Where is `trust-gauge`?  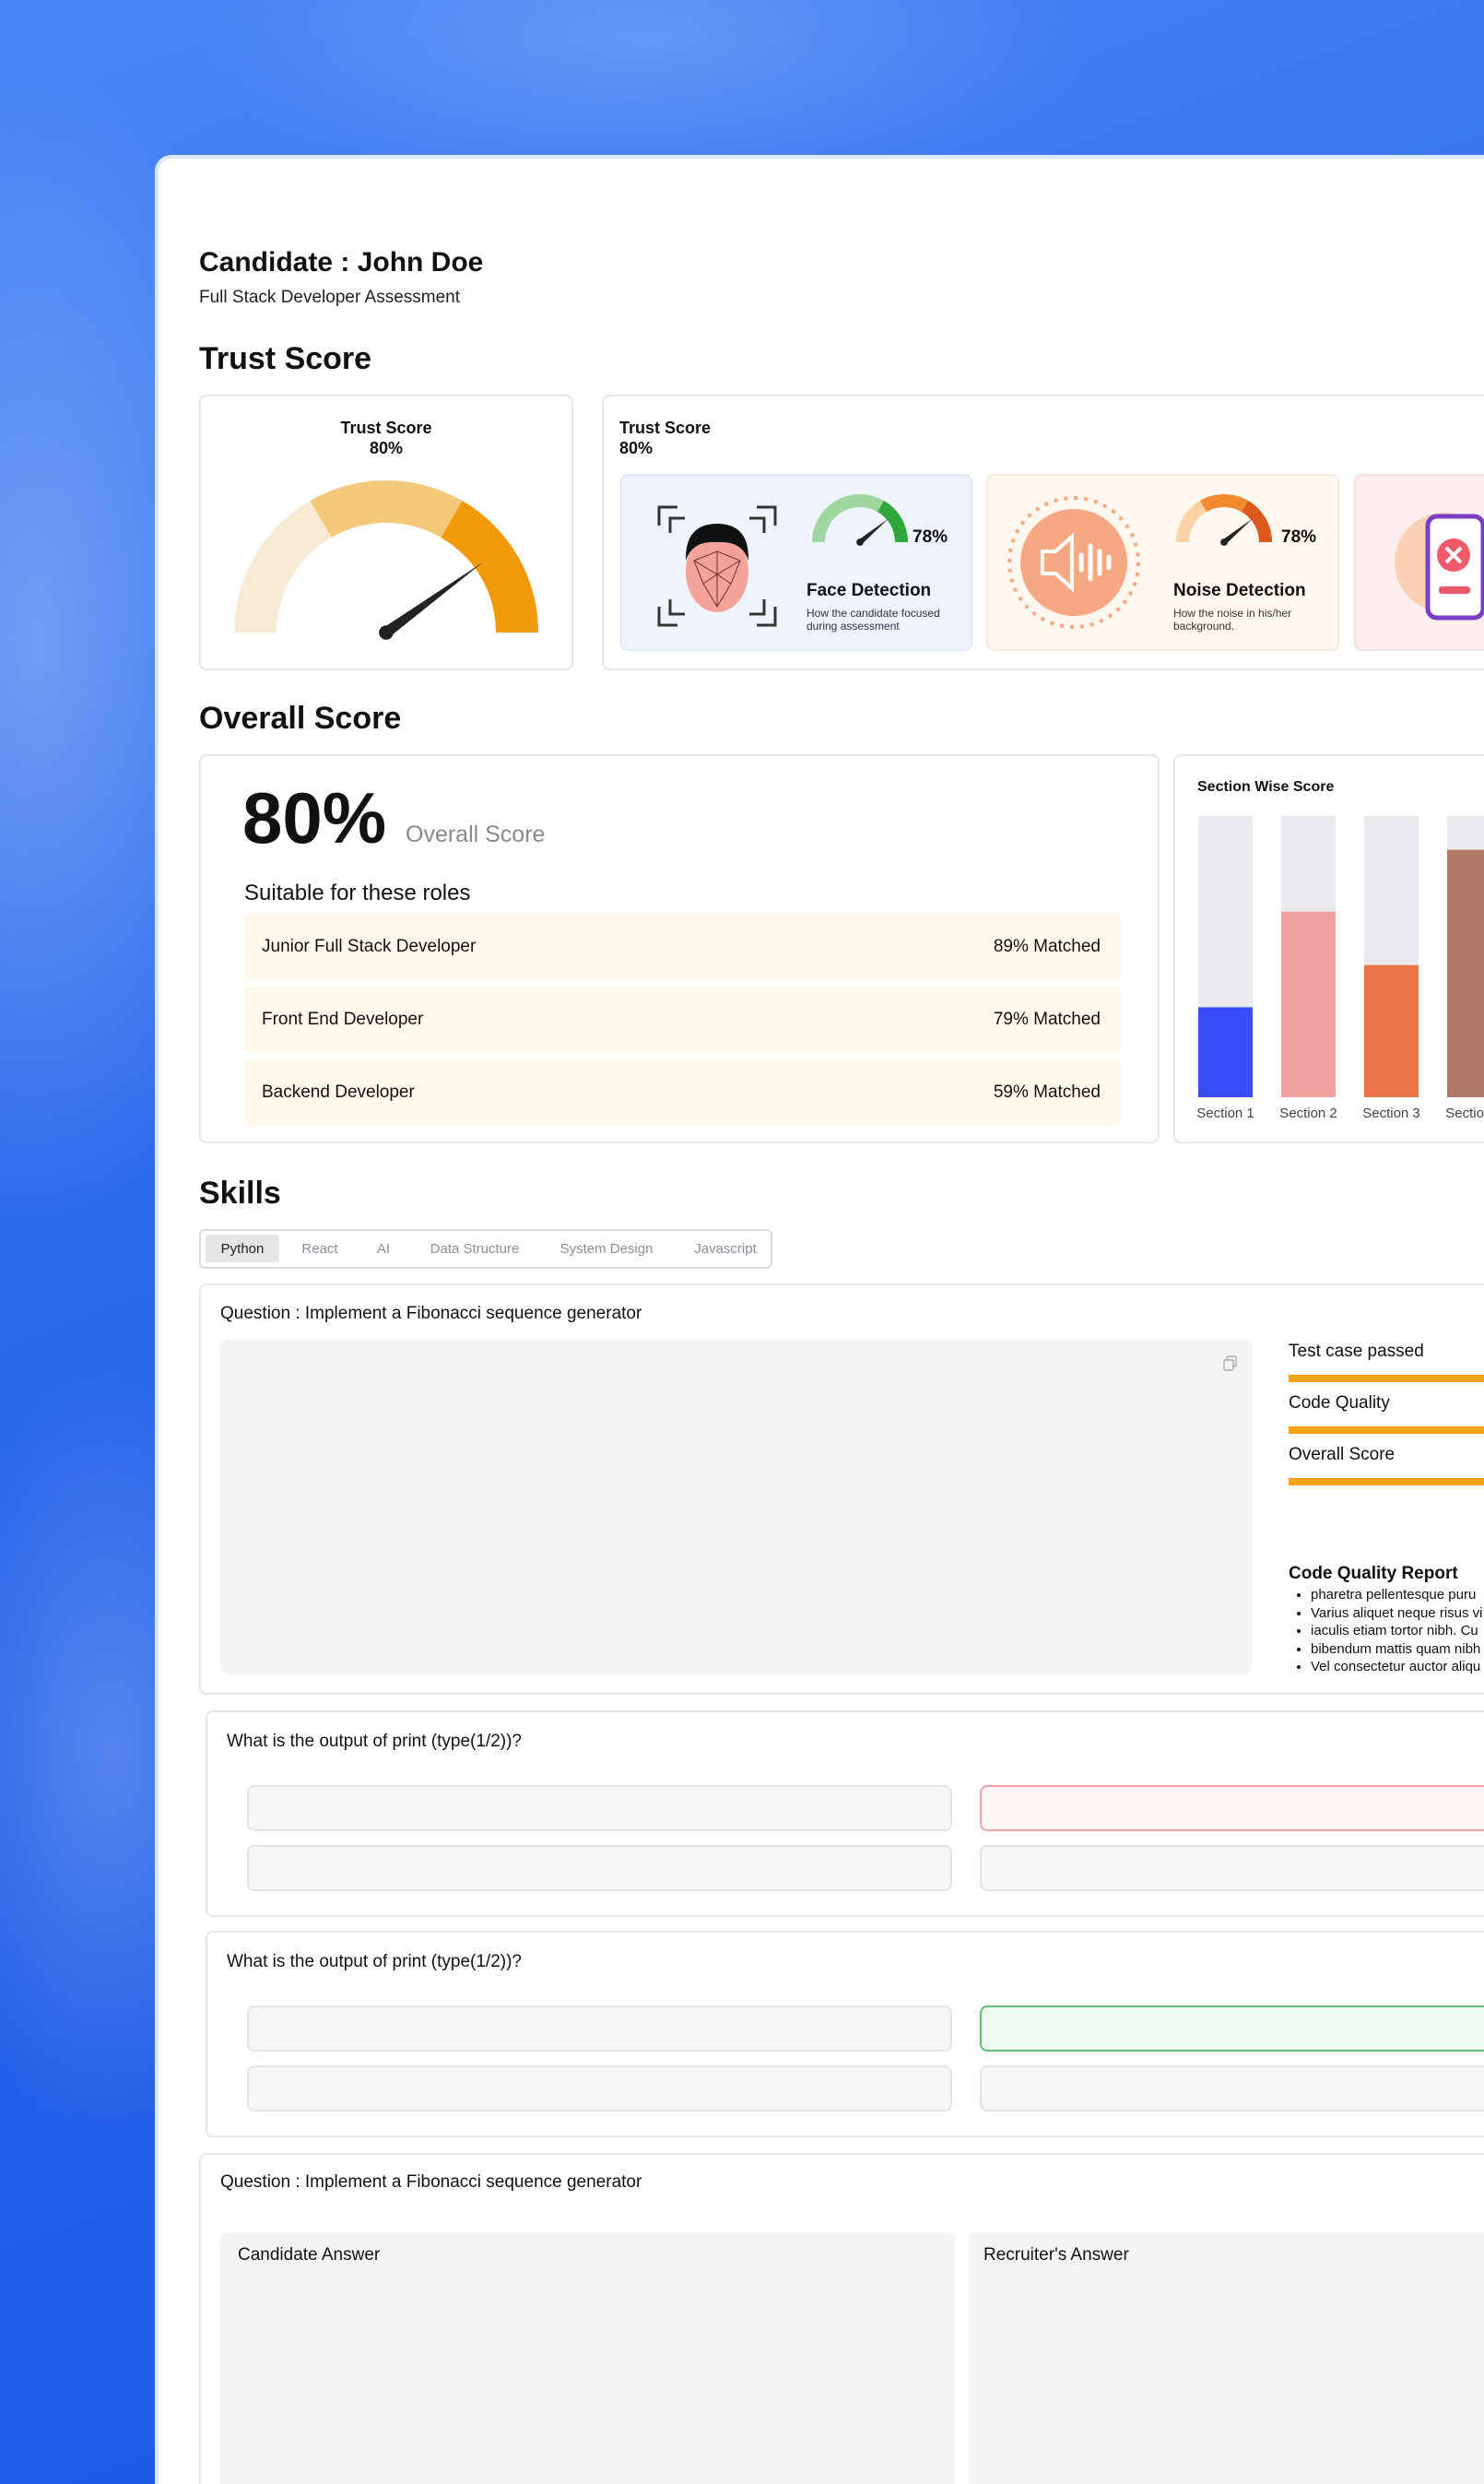 trust-gauge is located at coordinates (386, 560).